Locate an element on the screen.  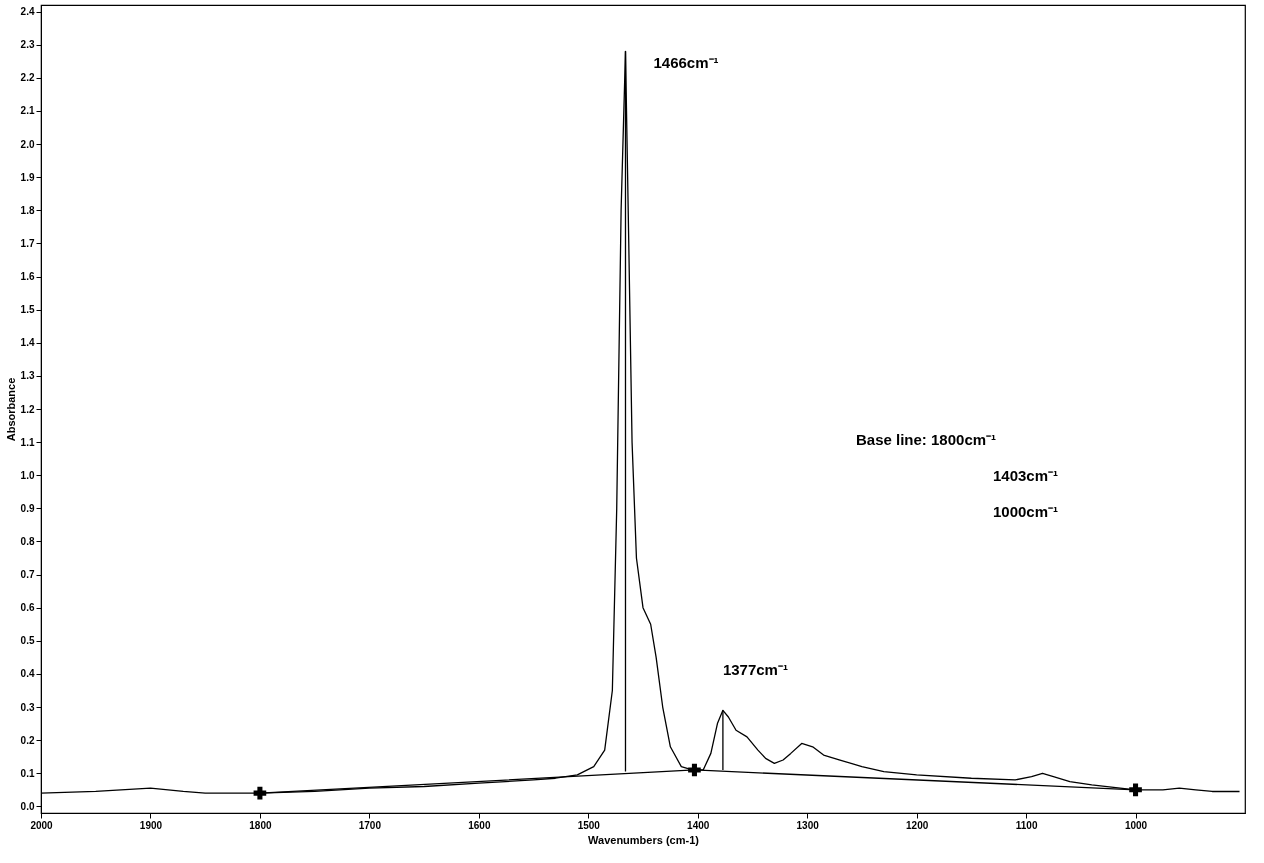
annotation: Base line: 1800cm⁻¹ is located at coordinates (926, 439).